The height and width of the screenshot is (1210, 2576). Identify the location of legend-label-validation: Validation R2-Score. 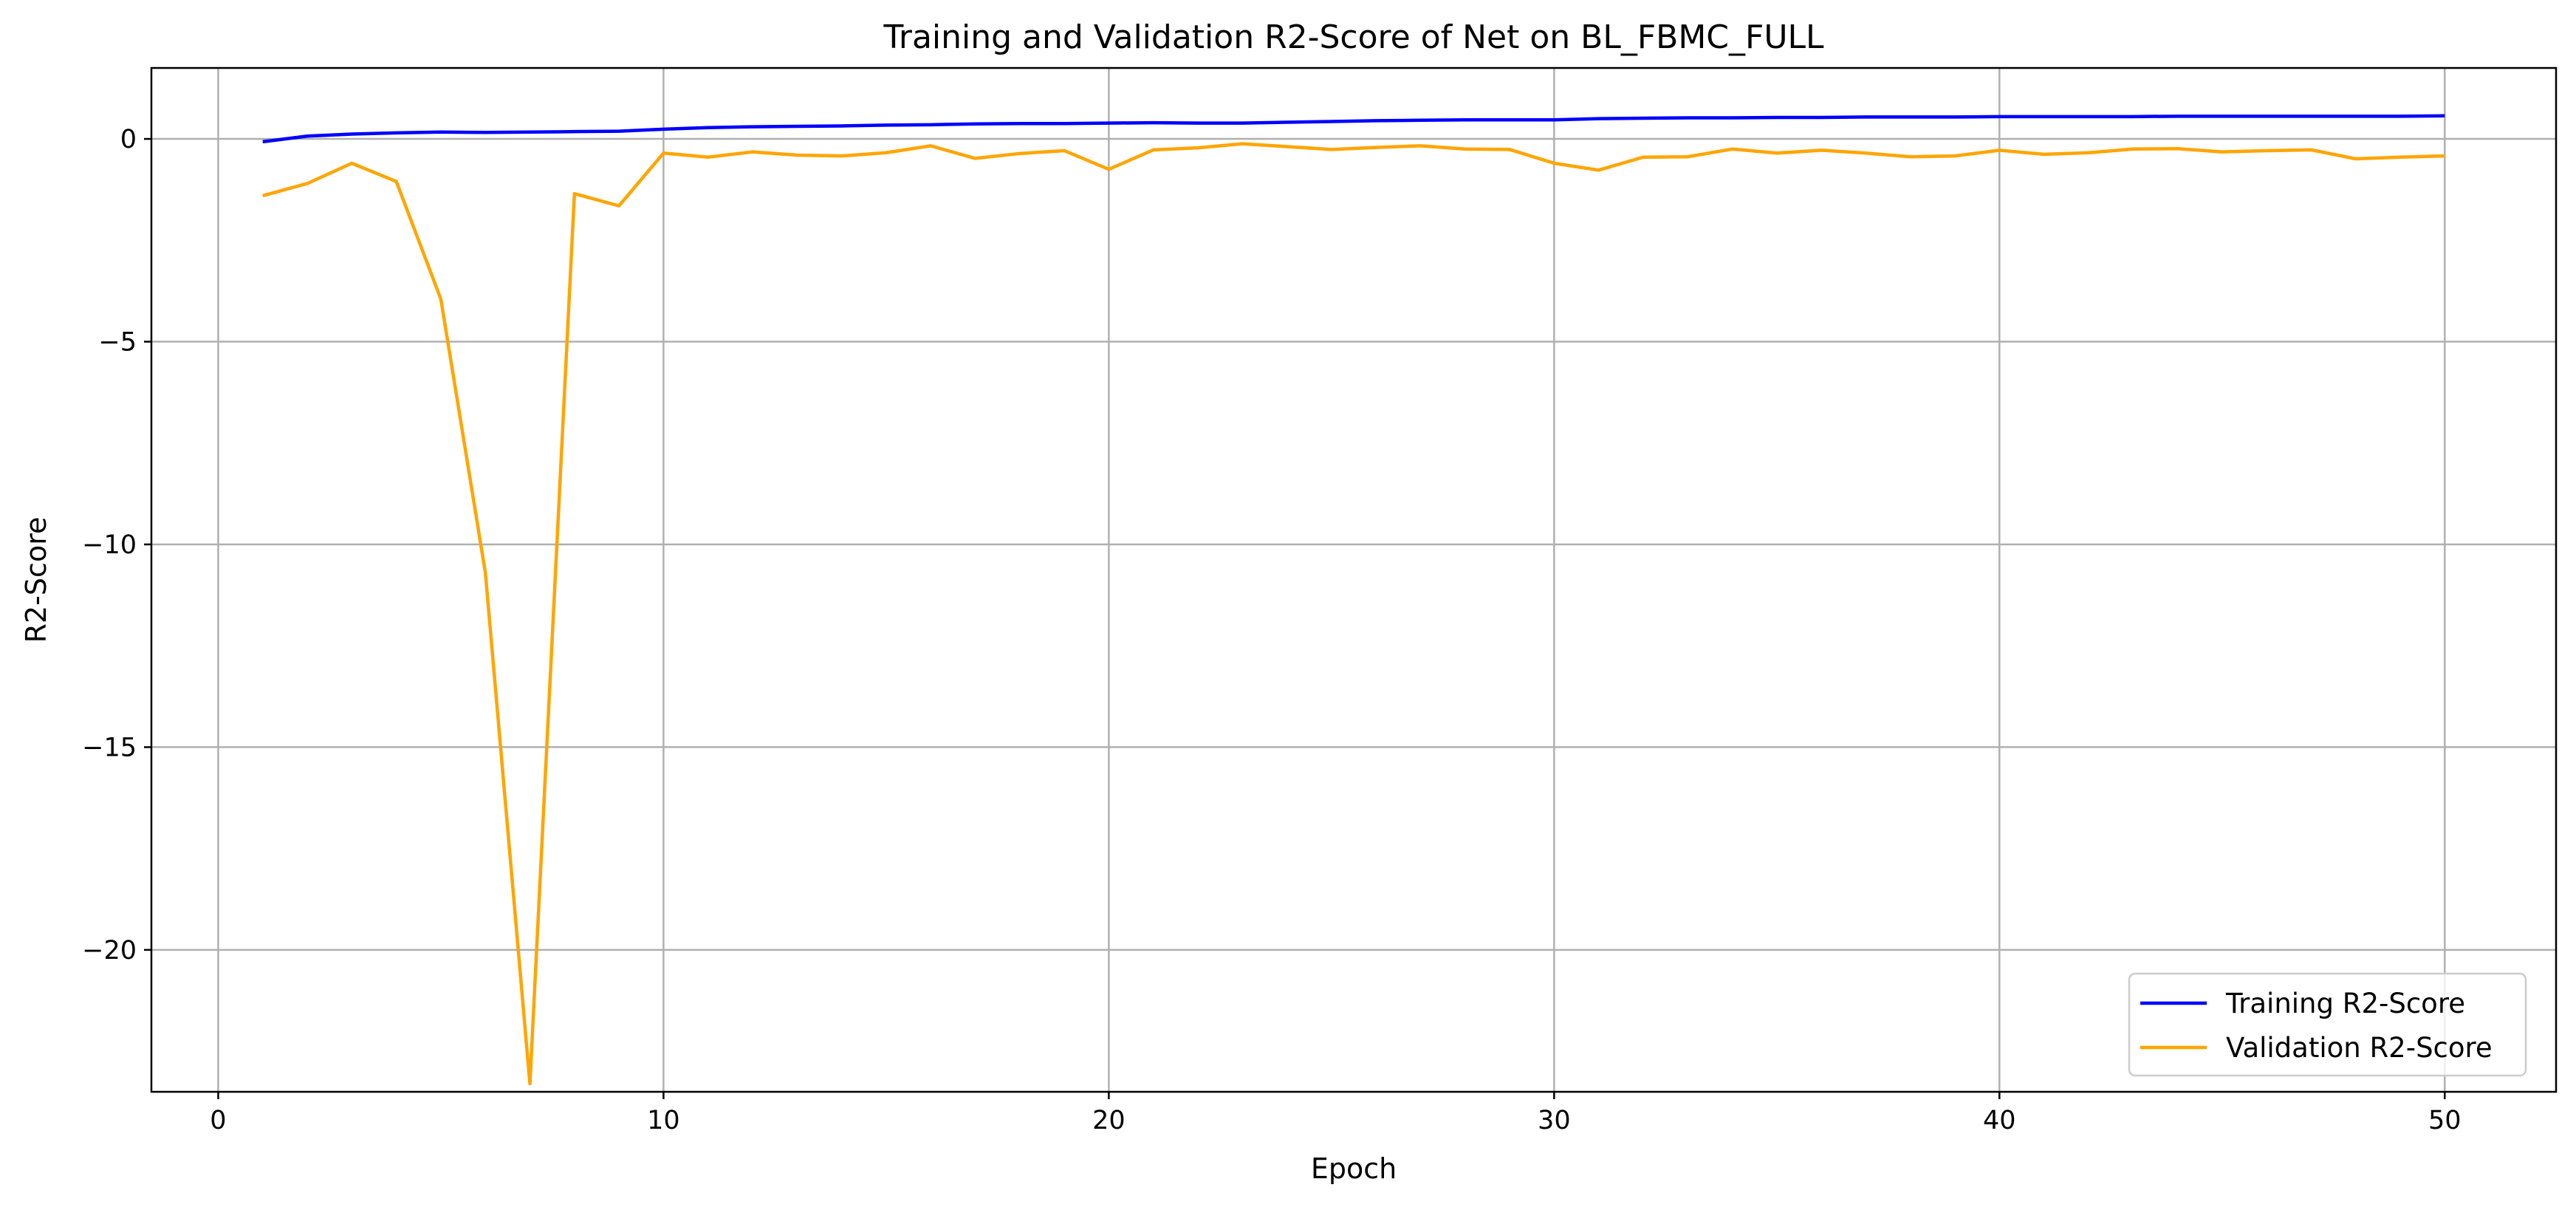
(2359, 1048).